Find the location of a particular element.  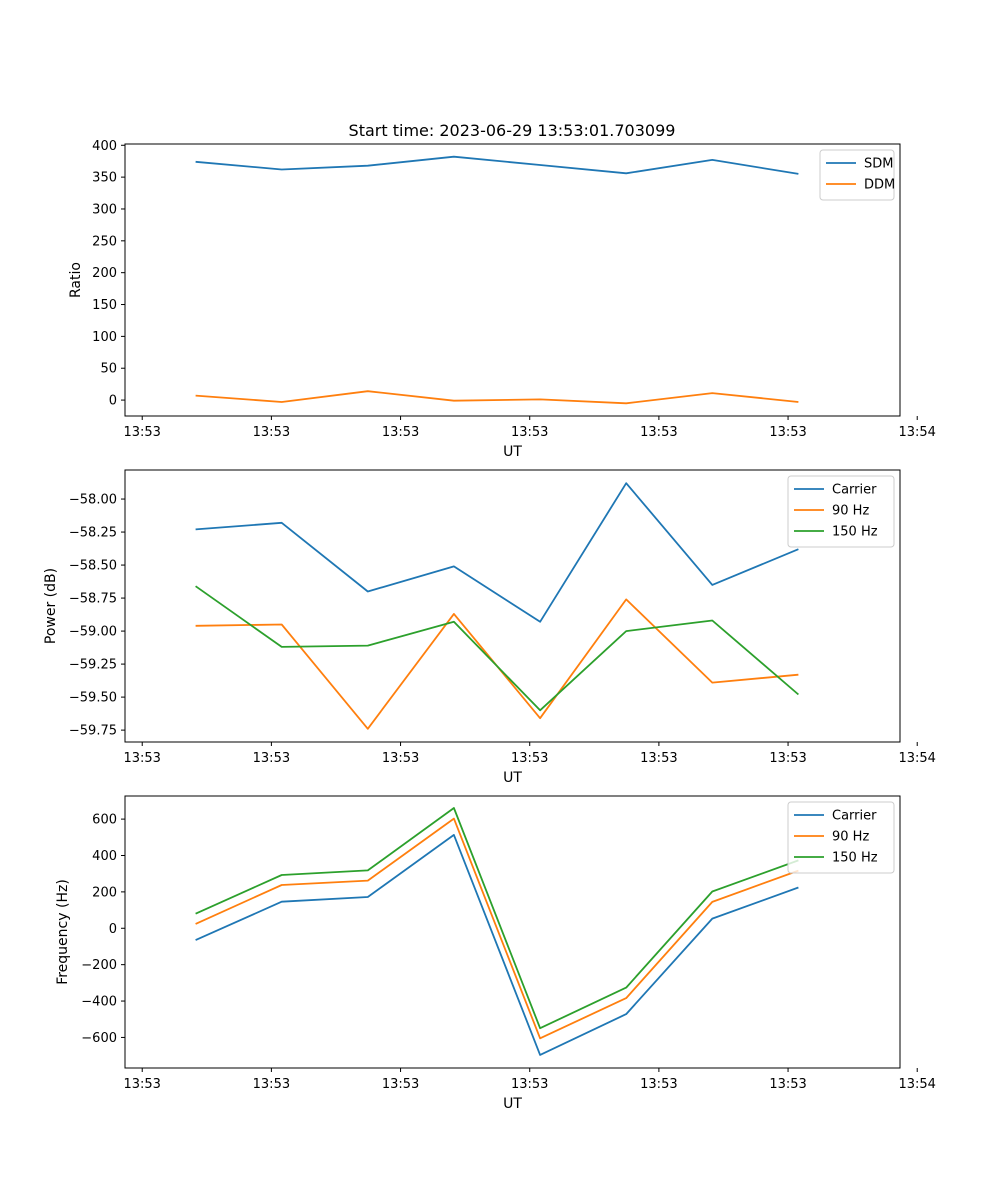

y-tick-label: −58.00 is located at coordinates (93, 500).